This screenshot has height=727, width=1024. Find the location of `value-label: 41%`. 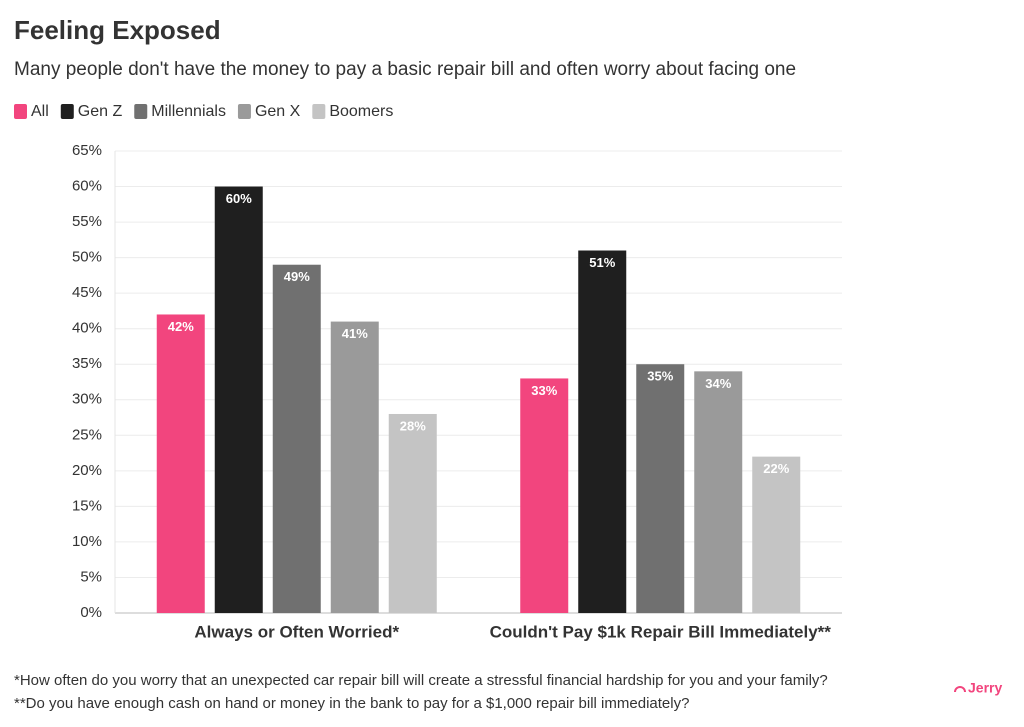

value-label: 41% is located at coordinates (355, 333).